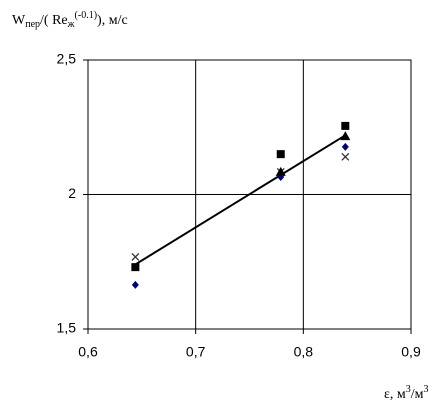 This screenshot has height=410, width=442. Describe the element at coordinates (395, 394) in the screenshot. I see `label-part: ε, м` at that location.